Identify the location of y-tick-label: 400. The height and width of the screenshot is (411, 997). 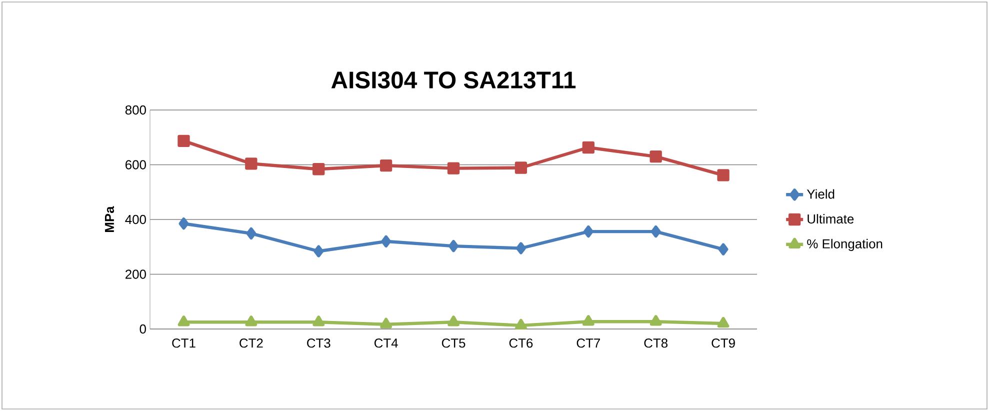
(135, 219).